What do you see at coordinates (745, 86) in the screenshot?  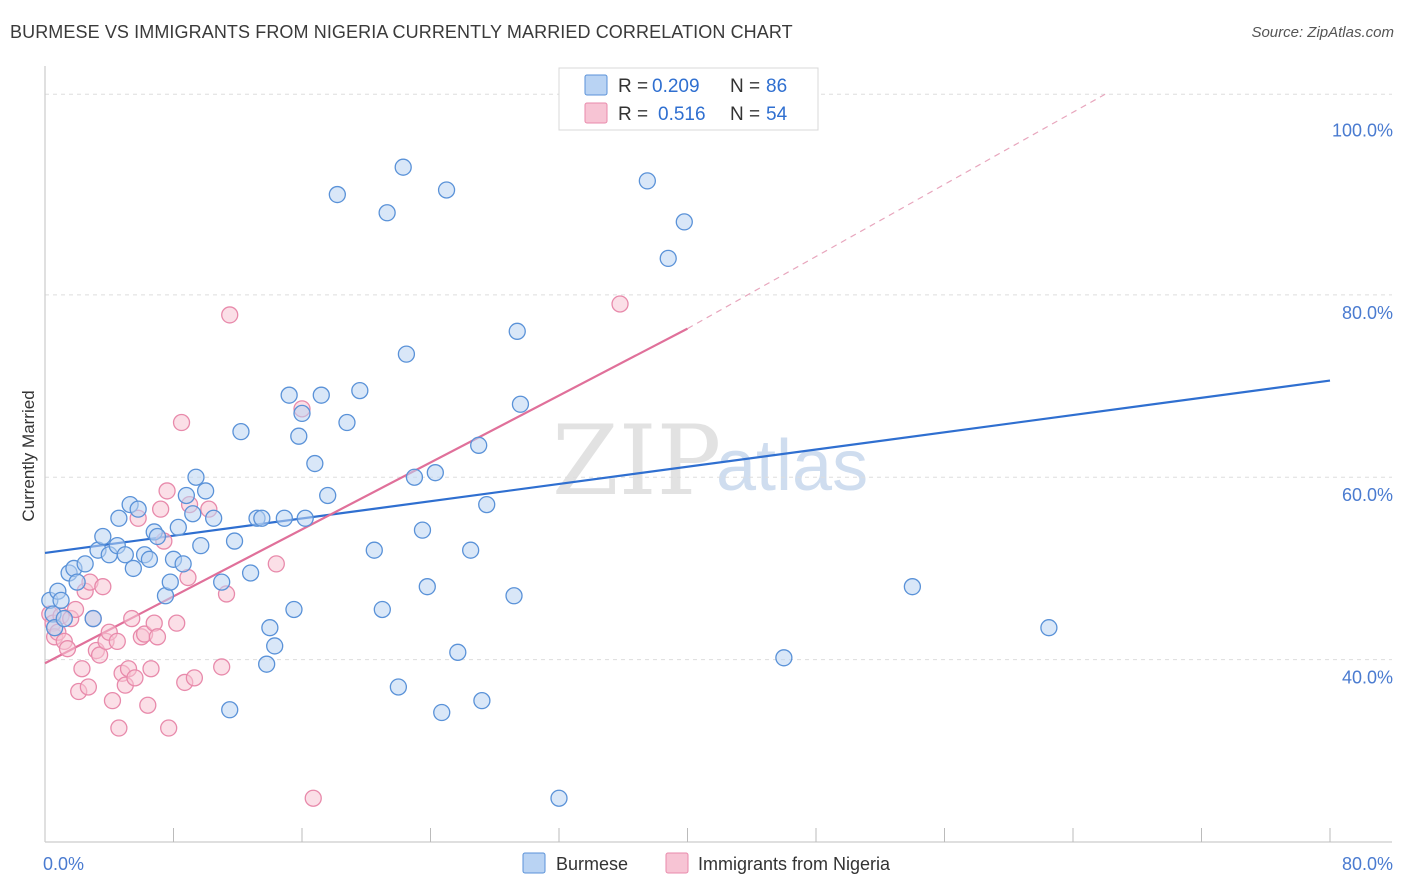 I see `legend-n-label-burmese: N =` at bounding box center [745, 86].